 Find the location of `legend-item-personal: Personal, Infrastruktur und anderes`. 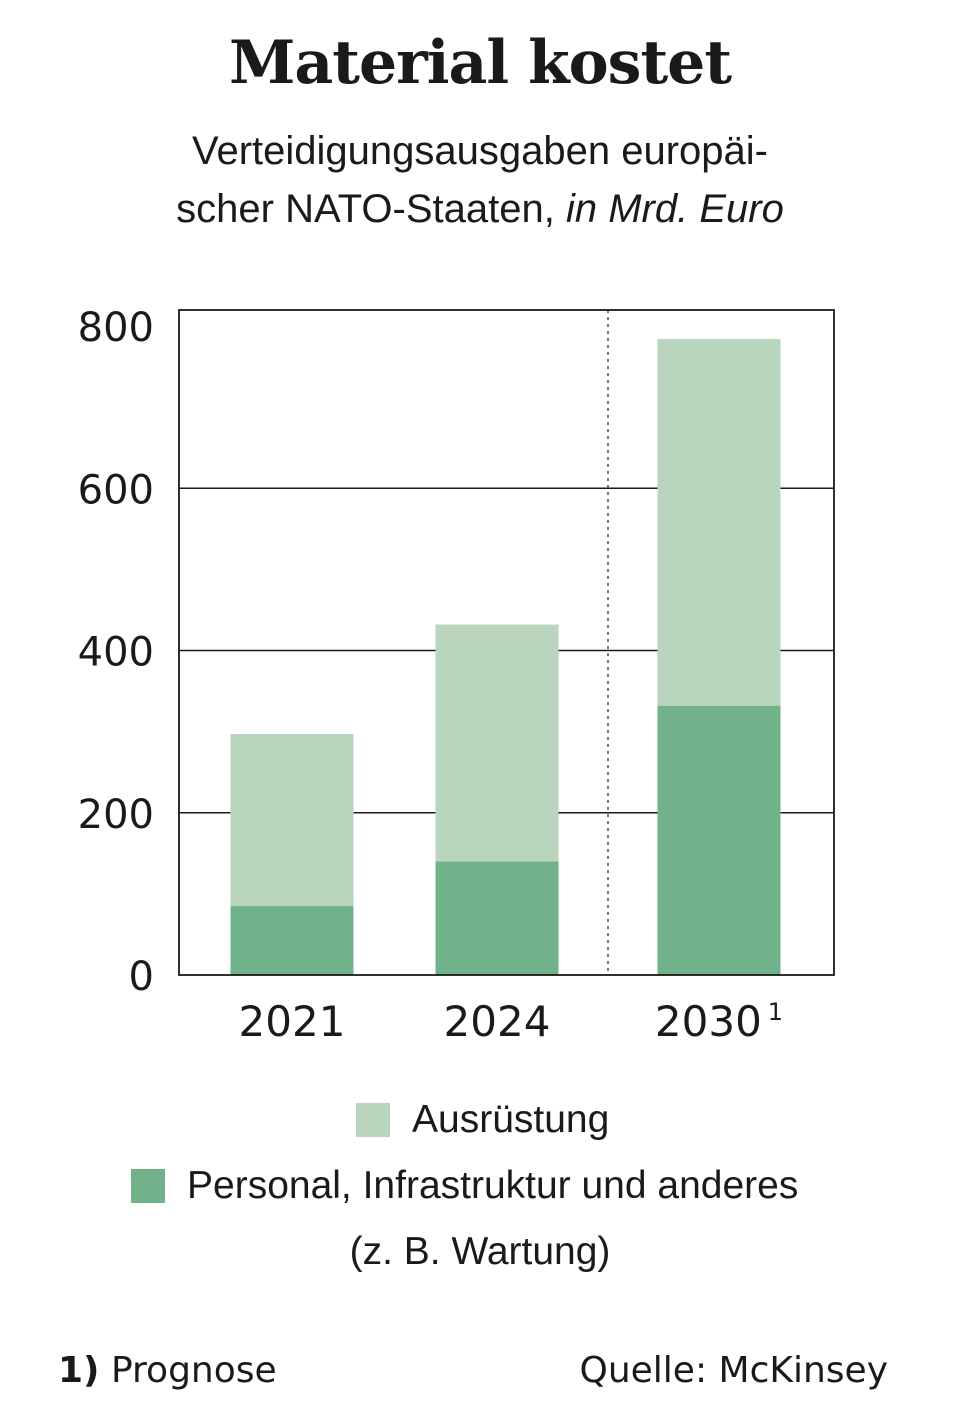

legend-item-personal: Personal, Infrastruktur und anderes is located at coordinates (464, 1186).